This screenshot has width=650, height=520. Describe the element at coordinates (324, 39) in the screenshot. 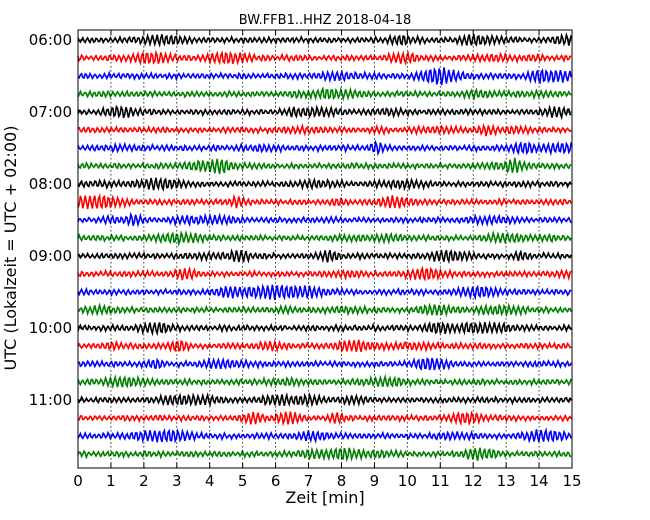

I see `trace-06:00` at that location.